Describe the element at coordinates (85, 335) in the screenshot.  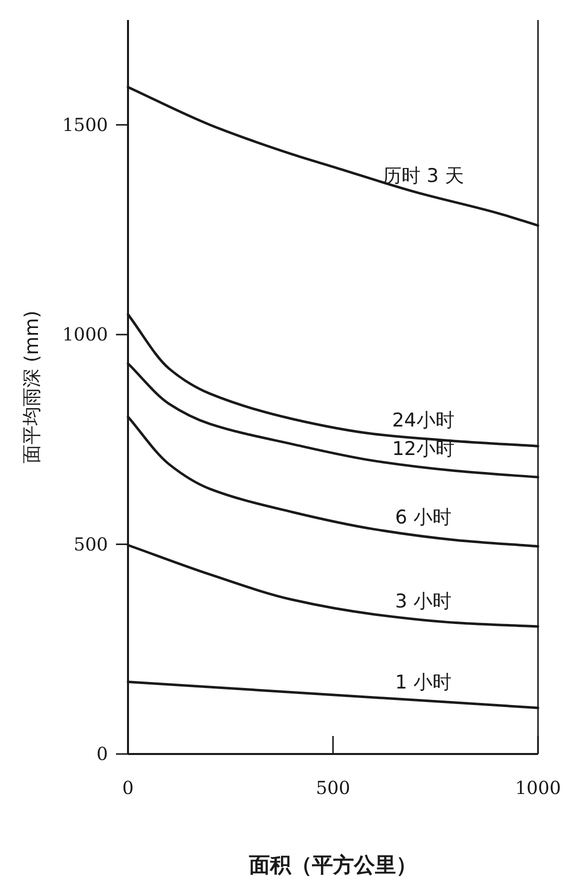
I see `y-tick-label: 1000` at that location.